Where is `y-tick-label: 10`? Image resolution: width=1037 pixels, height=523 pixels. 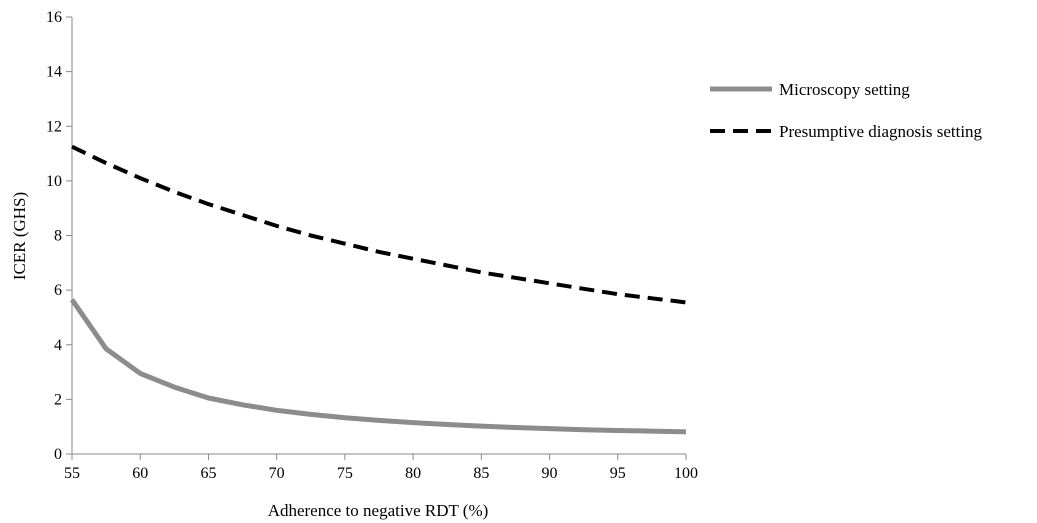 y-tick-label: 10 is located at coordinates (54, 181).